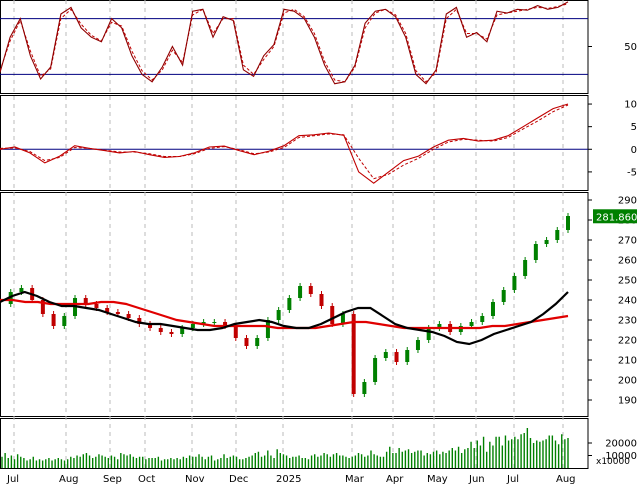 This screenshot has width=640, height=492. I want to click on price-y-tick-label: 250, so click(627, 281).